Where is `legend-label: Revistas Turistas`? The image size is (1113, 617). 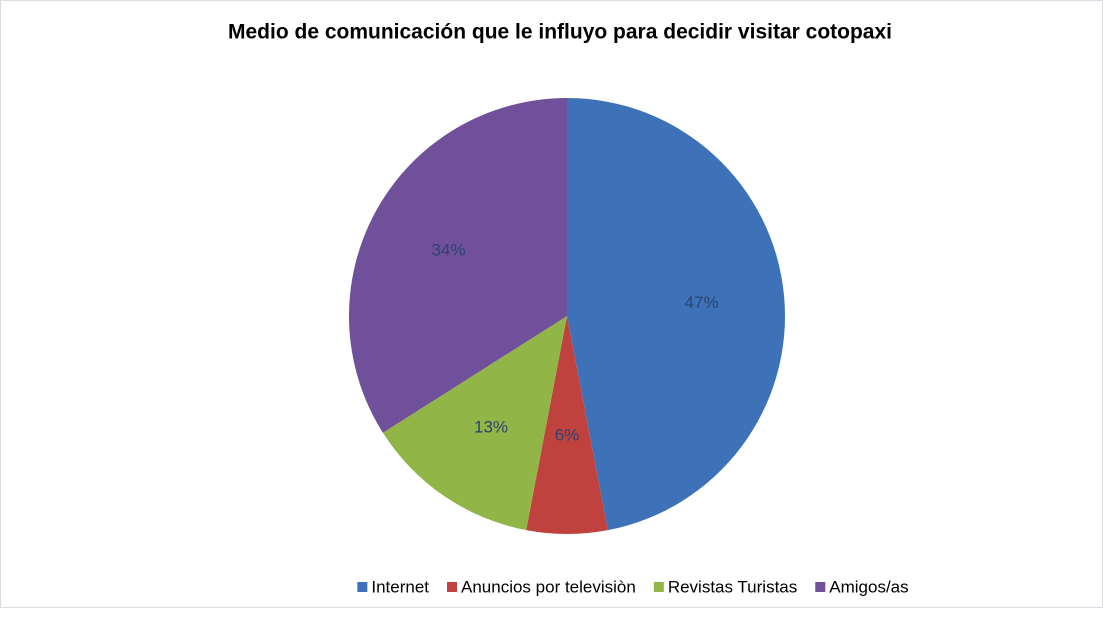
legend-label: Revistas Turistas is located at coordinates (732, 586).